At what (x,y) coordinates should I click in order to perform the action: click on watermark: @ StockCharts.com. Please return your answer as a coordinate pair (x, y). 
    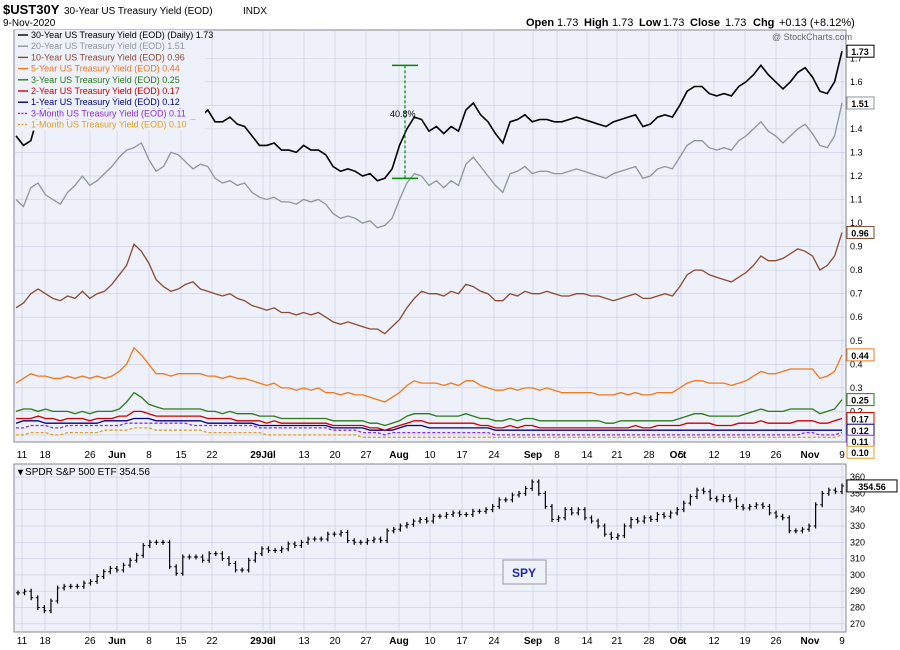
    Looking at the image, I should click on (812, 37).